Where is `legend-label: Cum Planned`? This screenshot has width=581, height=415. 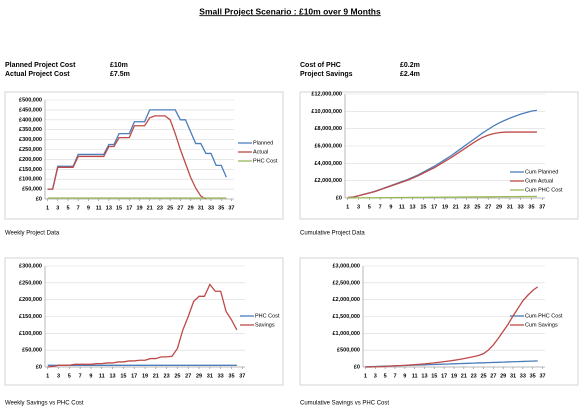 legend-label: Cum Planned is located at coordinates (541, 172).